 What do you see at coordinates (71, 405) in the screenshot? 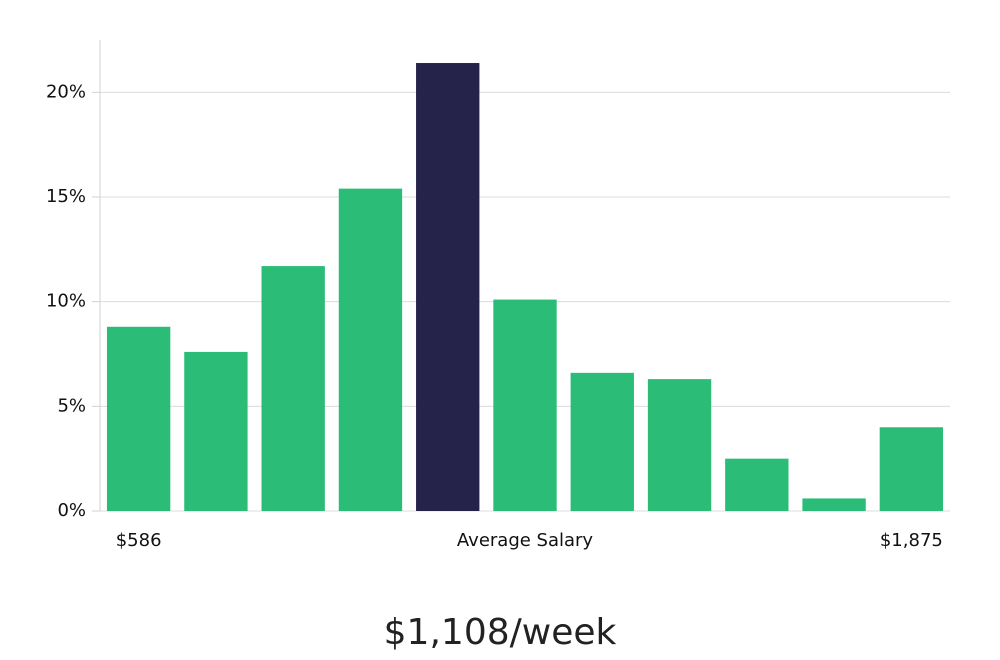
I see `y-tick-label: 5%` at bounding box center [71, 405].